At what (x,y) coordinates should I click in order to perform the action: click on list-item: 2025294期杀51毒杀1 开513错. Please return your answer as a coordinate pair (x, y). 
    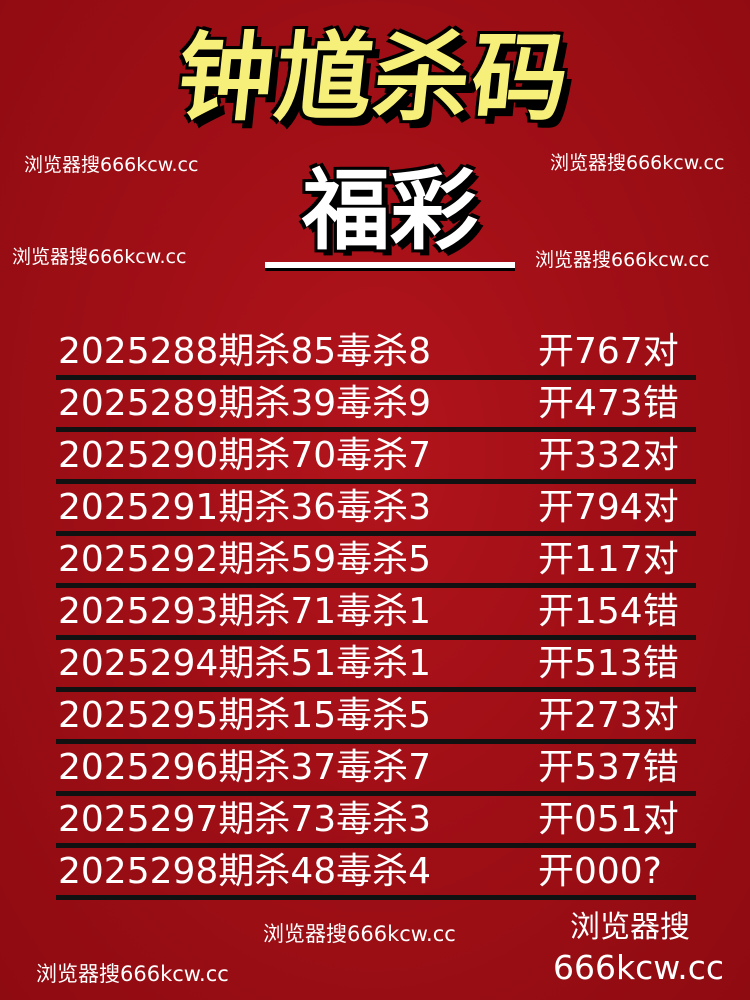
    Looking at the image, I should click on (376, 666).